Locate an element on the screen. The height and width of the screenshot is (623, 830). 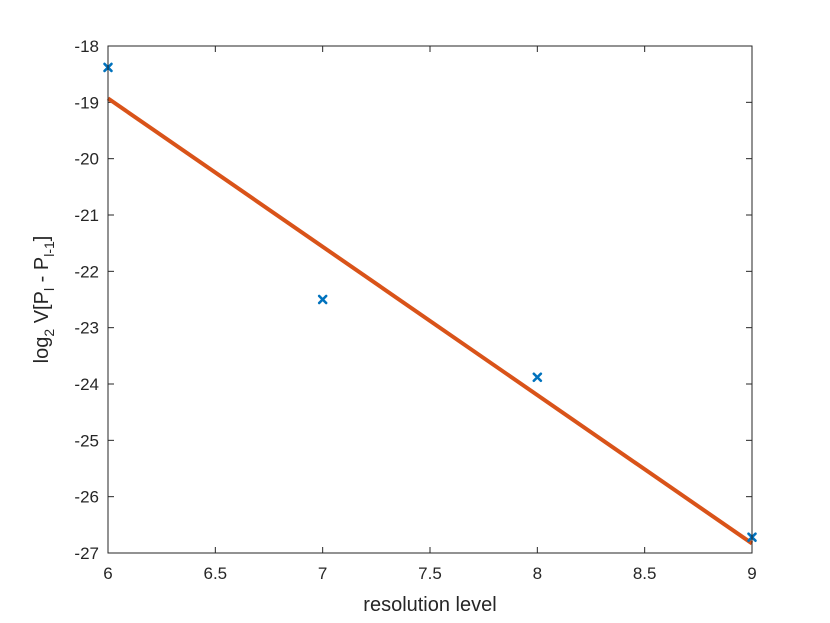
x-tick-label: 9 is located at coordinates (751, 573).